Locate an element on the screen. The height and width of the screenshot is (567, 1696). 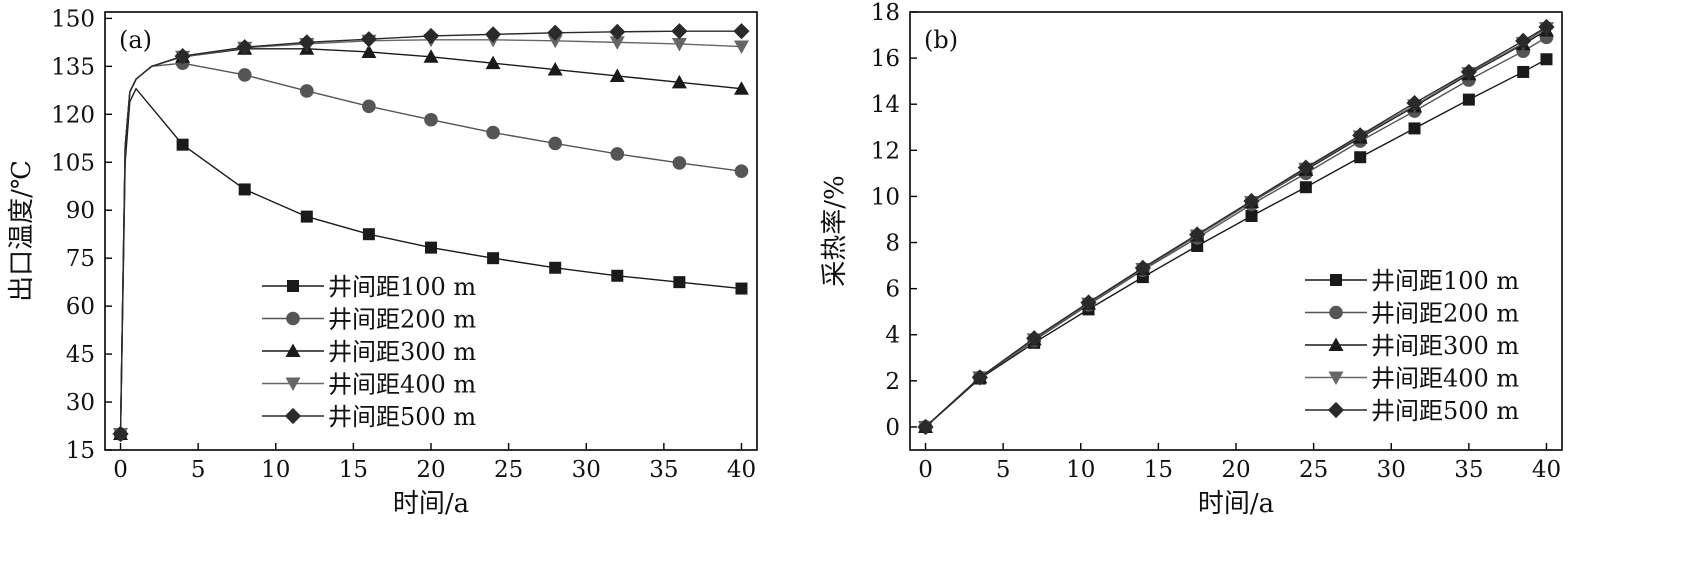
y-tick-label: 8 is located at coordinates (892, 244).